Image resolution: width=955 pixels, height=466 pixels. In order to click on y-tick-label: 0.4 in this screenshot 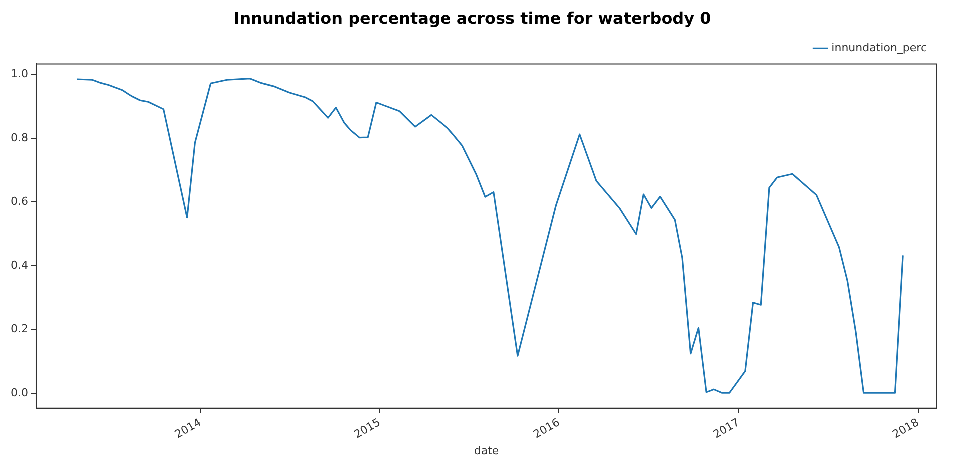, I will do `click(19, 265)`.